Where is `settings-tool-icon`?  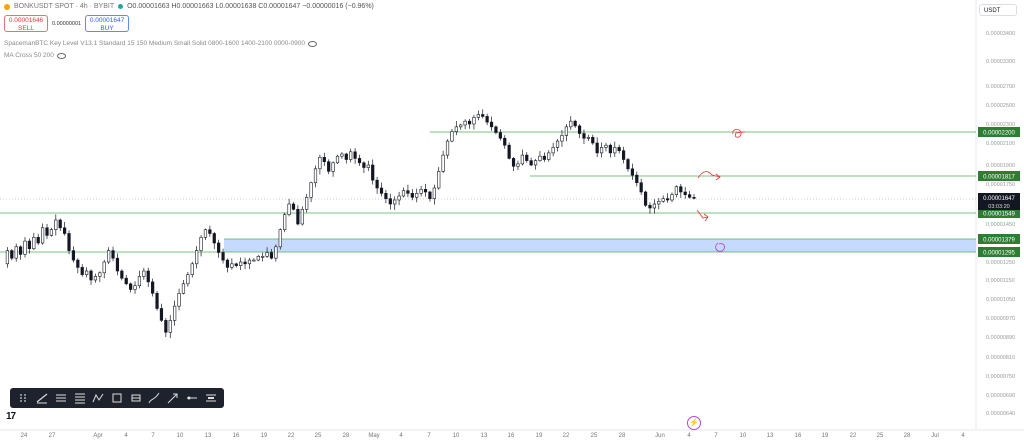 settings-tool-icon is located at coordinates (211, 398).